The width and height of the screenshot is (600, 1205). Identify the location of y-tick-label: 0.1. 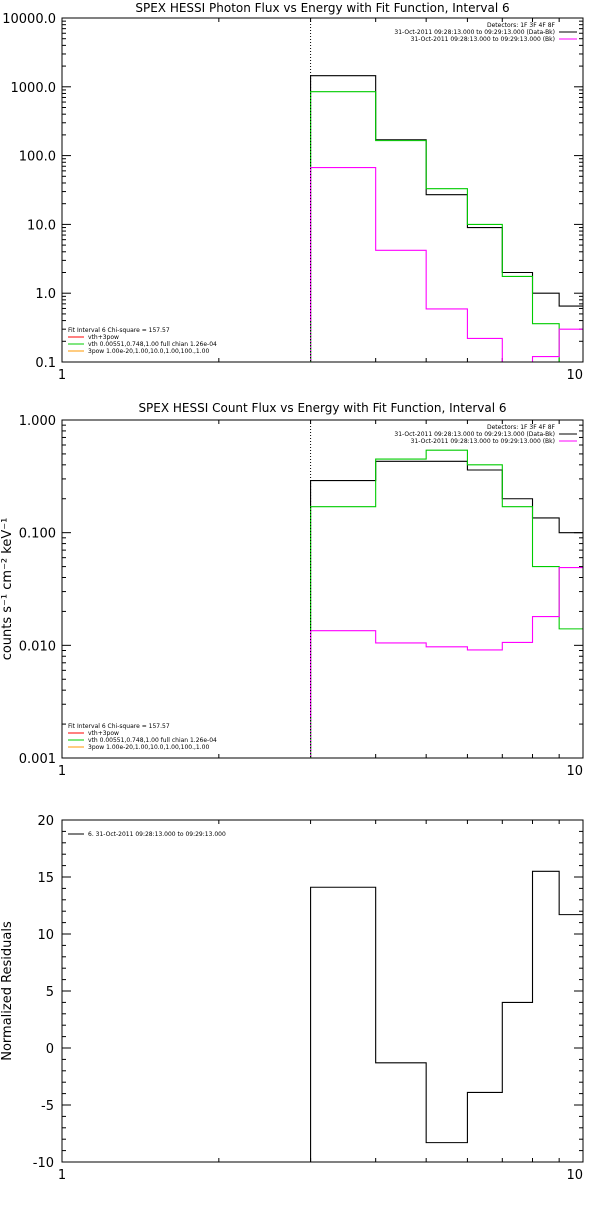
(45, 363).